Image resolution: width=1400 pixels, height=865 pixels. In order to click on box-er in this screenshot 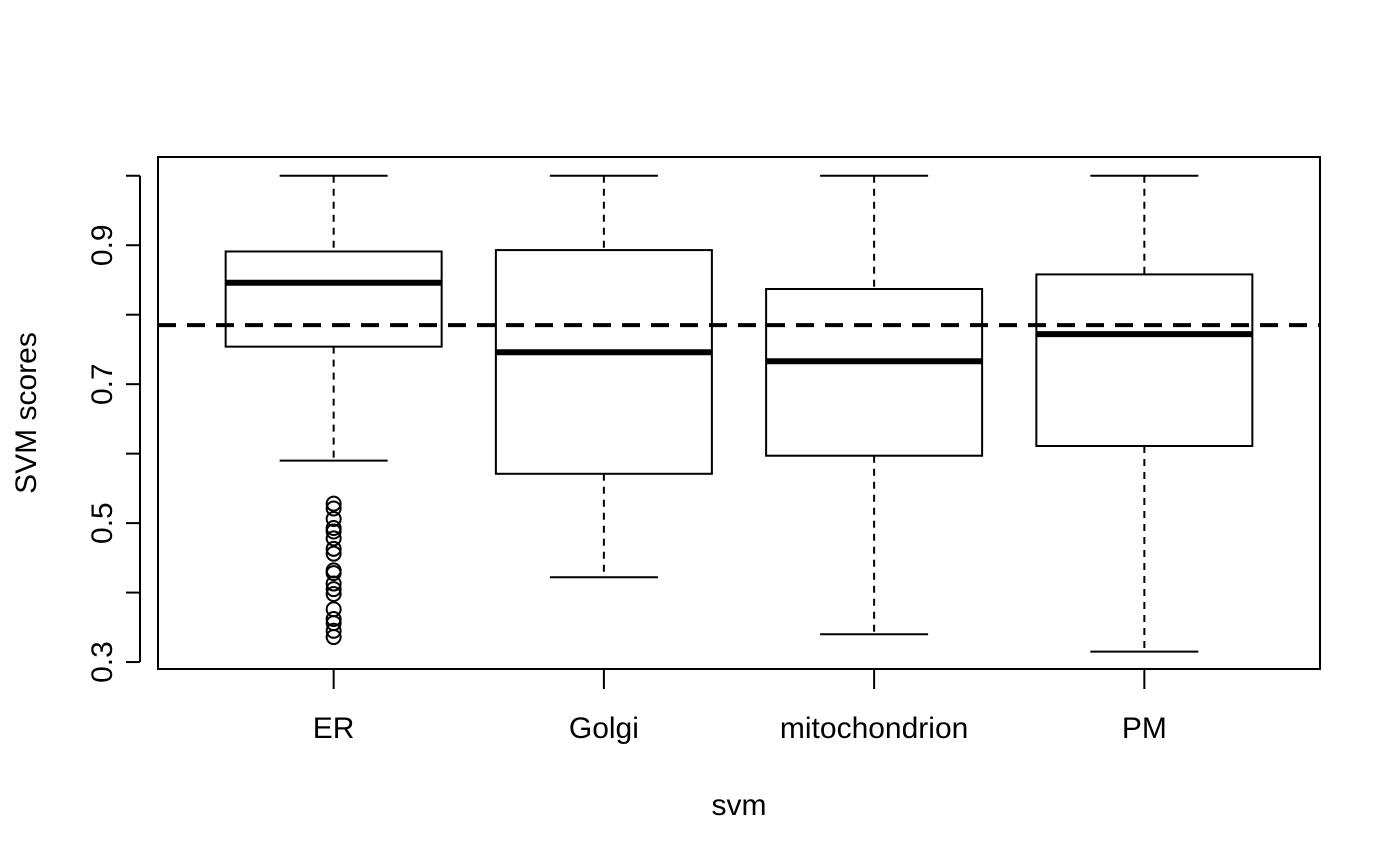, I will do `click(333, 410)`.